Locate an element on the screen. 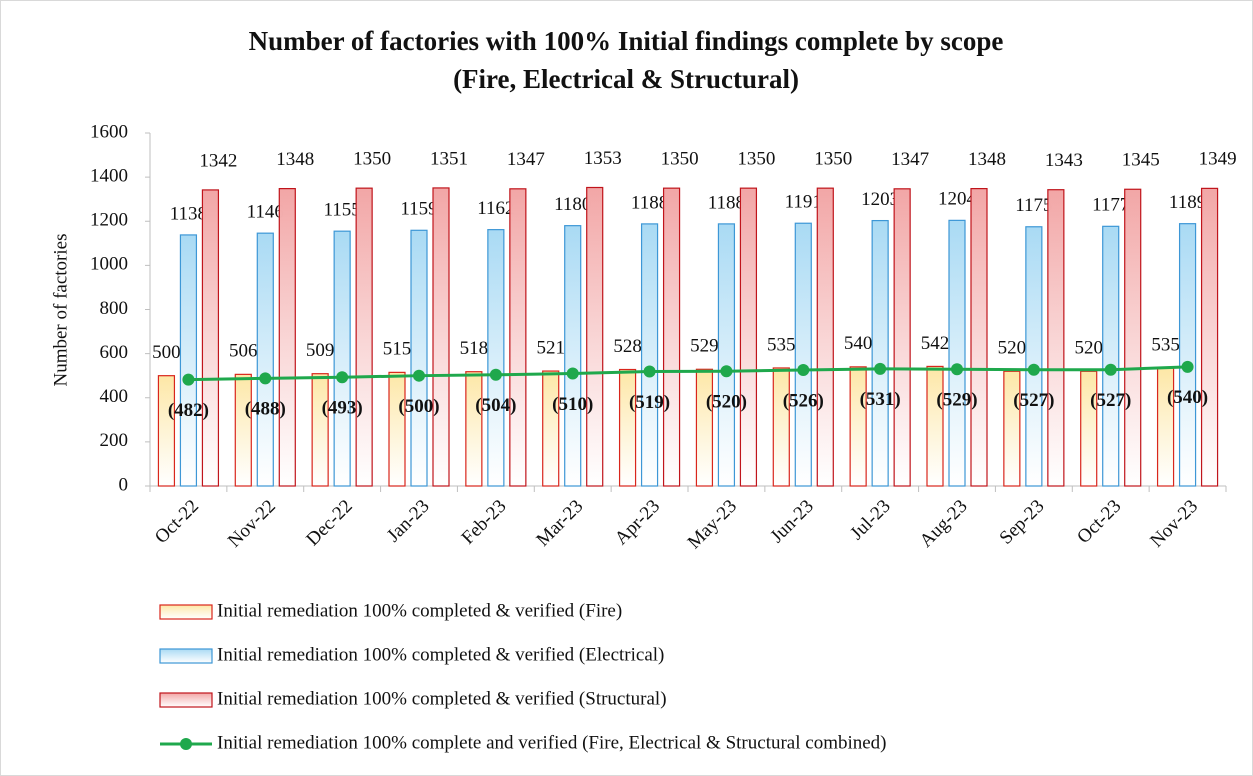 This screenshot has width=1253, height=776. data-label: 542 is located at coordinates (935, 343).